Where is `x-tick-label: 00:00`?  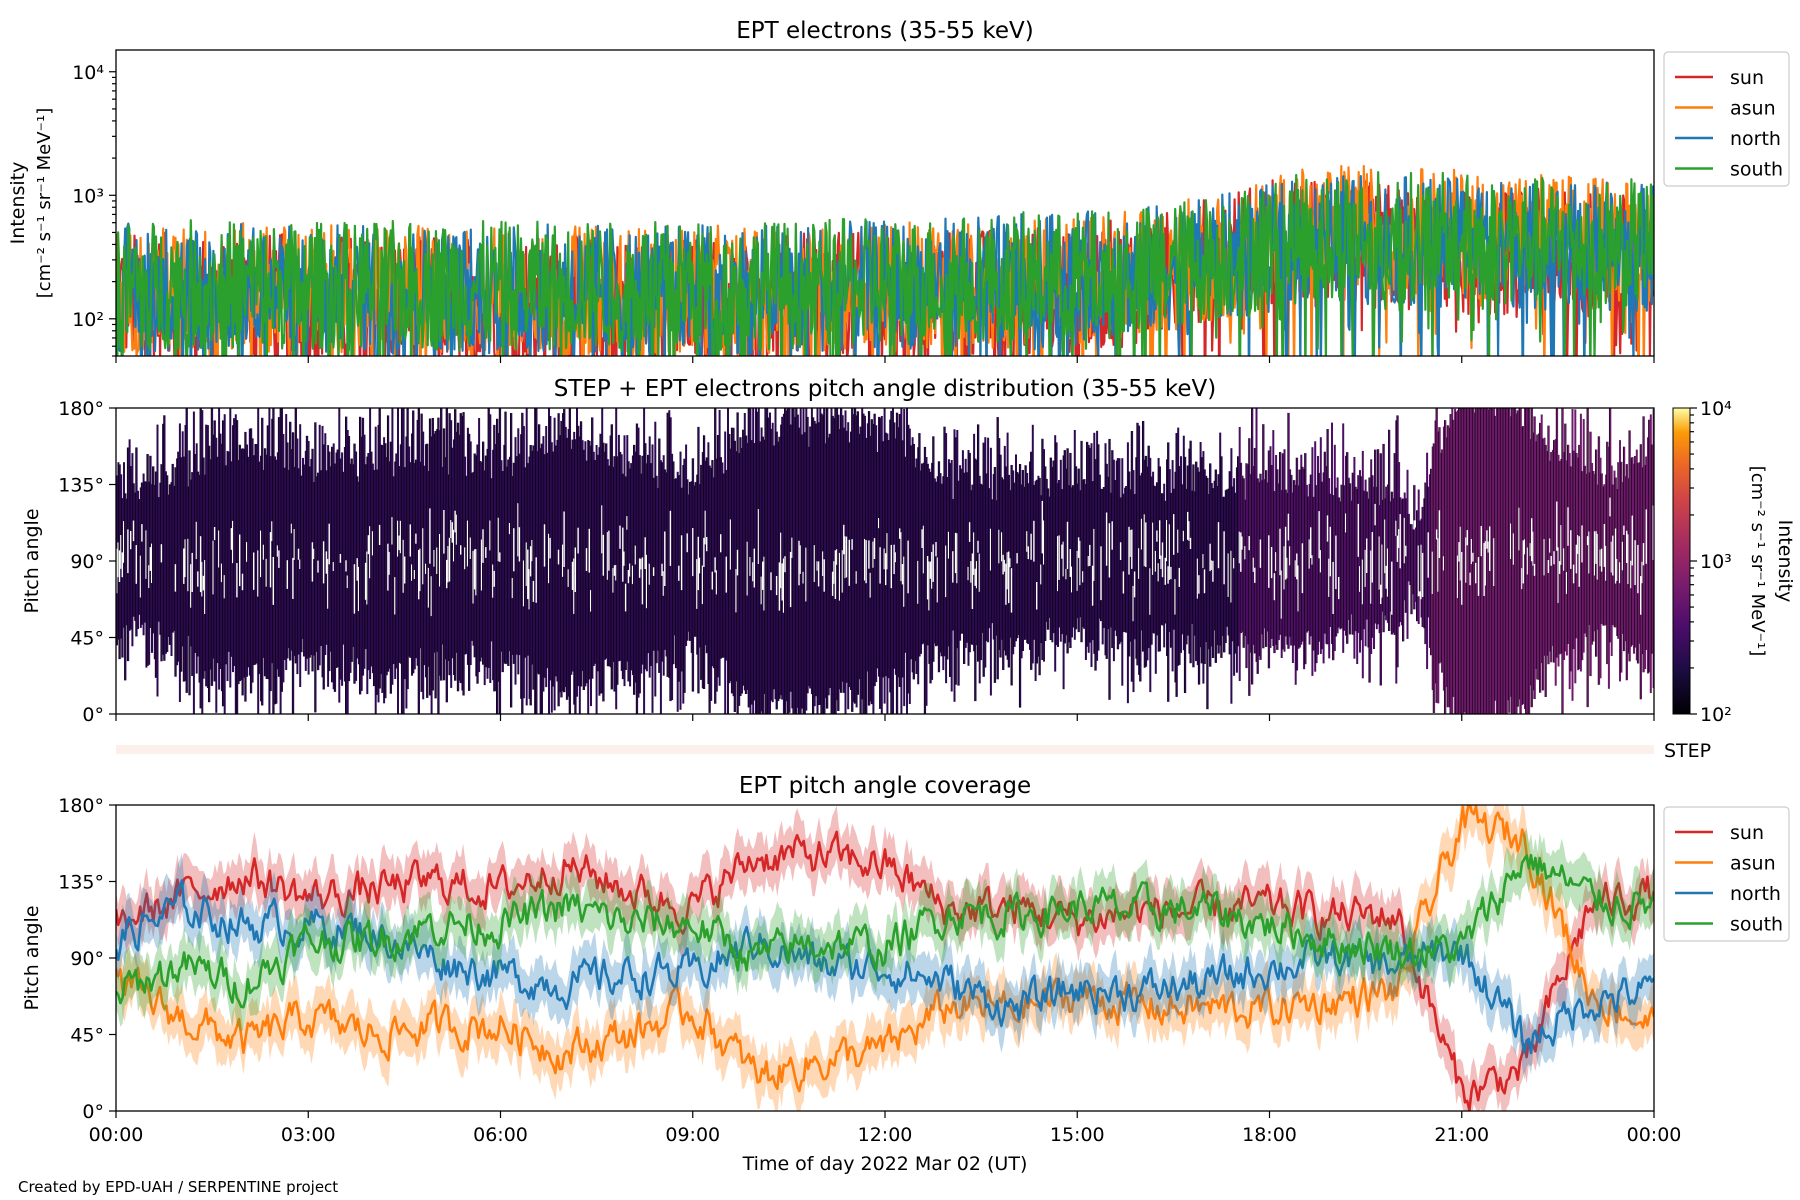
x-tick-label: 00:00 is located at coordinates (116, 1135).